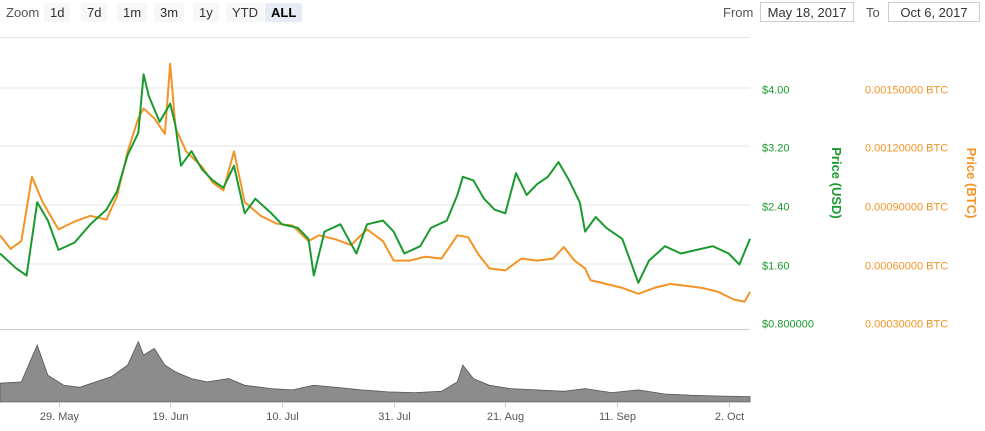  What do you see at coordinates (505, 417) in the screenshot?
I see `x-tick-label: 21. Aug` at bounding box center [505, 417].